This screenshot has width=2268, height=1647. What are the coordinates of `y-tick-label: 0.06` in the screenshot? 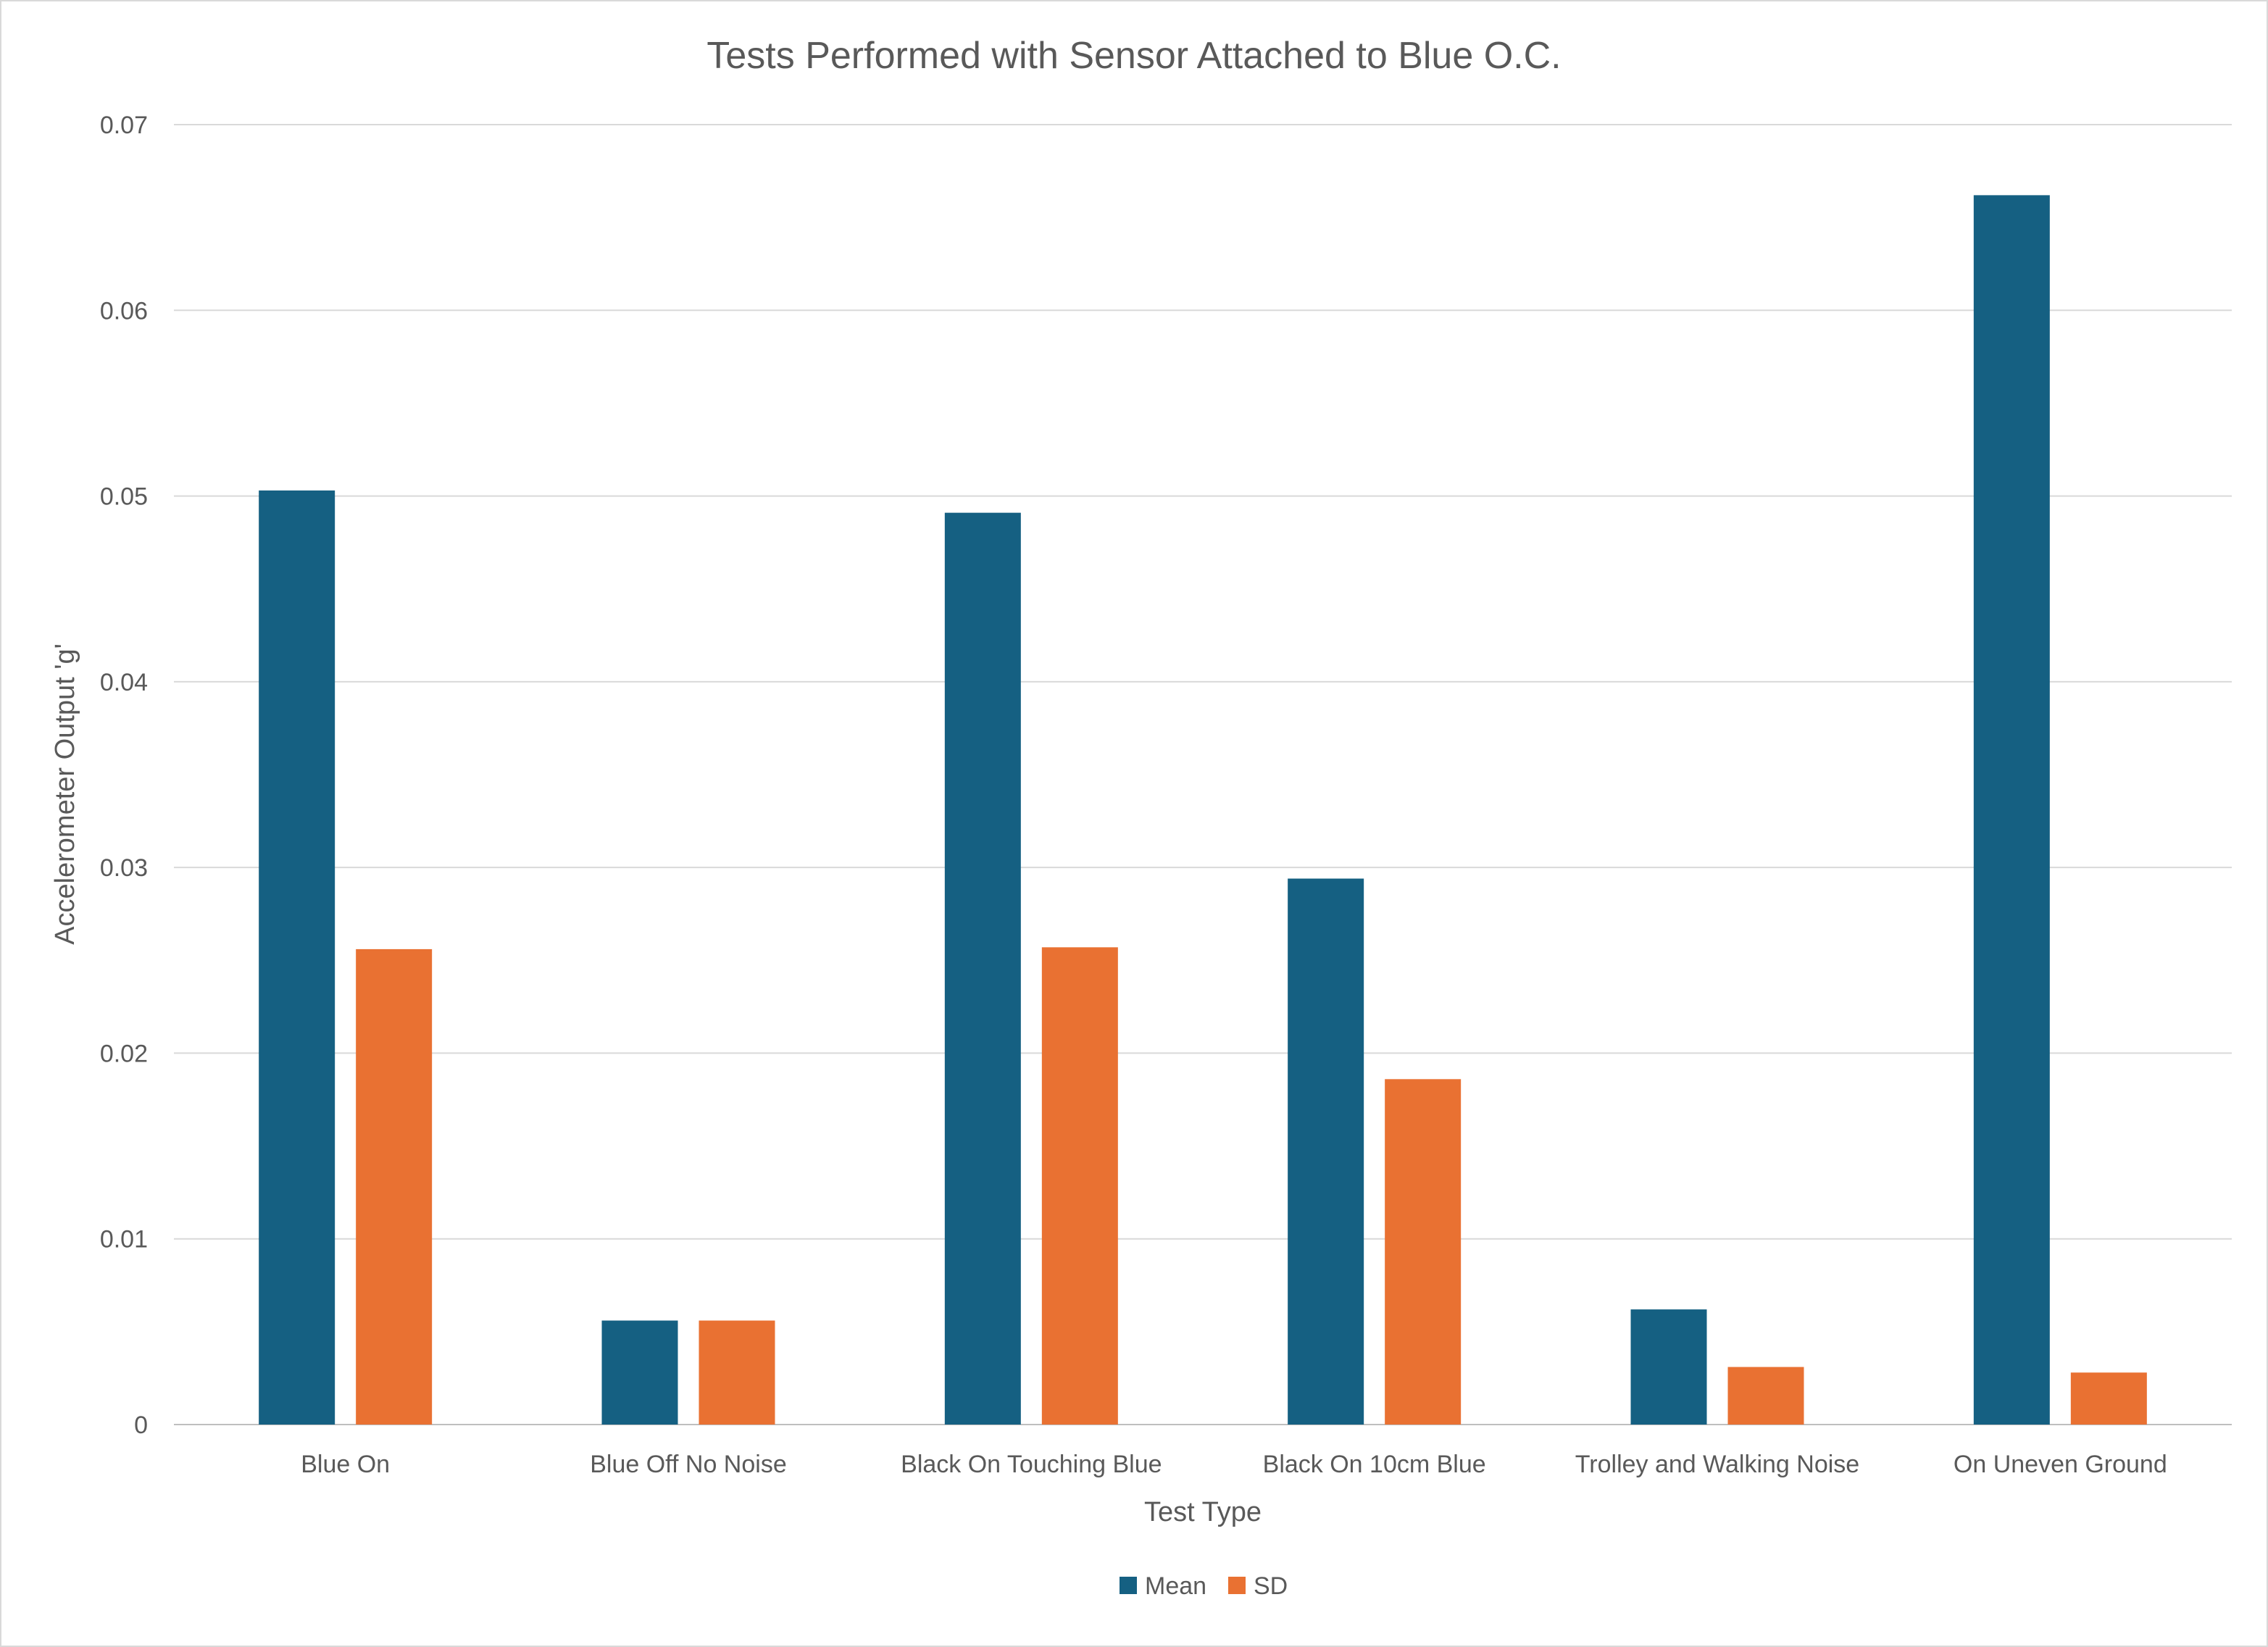 It's located at (124, 311).